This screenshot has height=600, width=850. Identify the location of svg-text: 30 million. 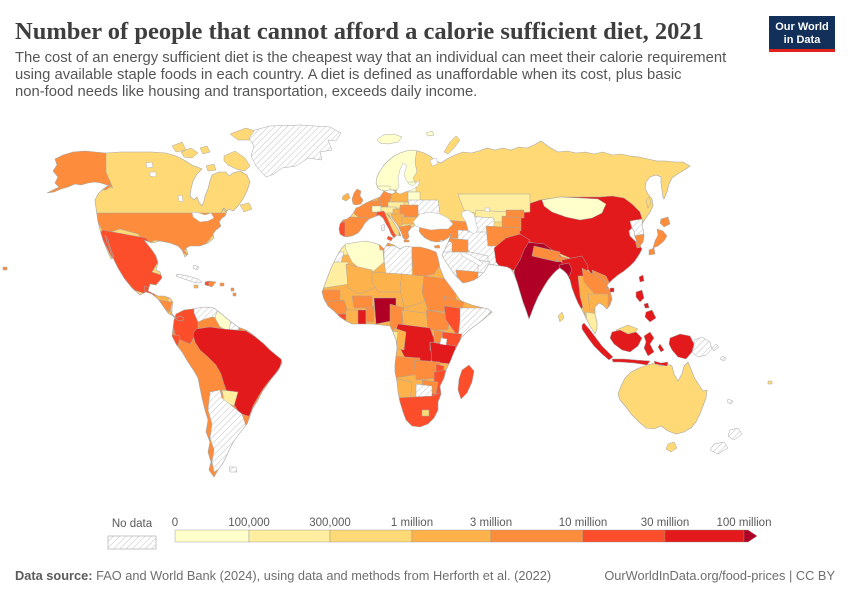
(665, 523).